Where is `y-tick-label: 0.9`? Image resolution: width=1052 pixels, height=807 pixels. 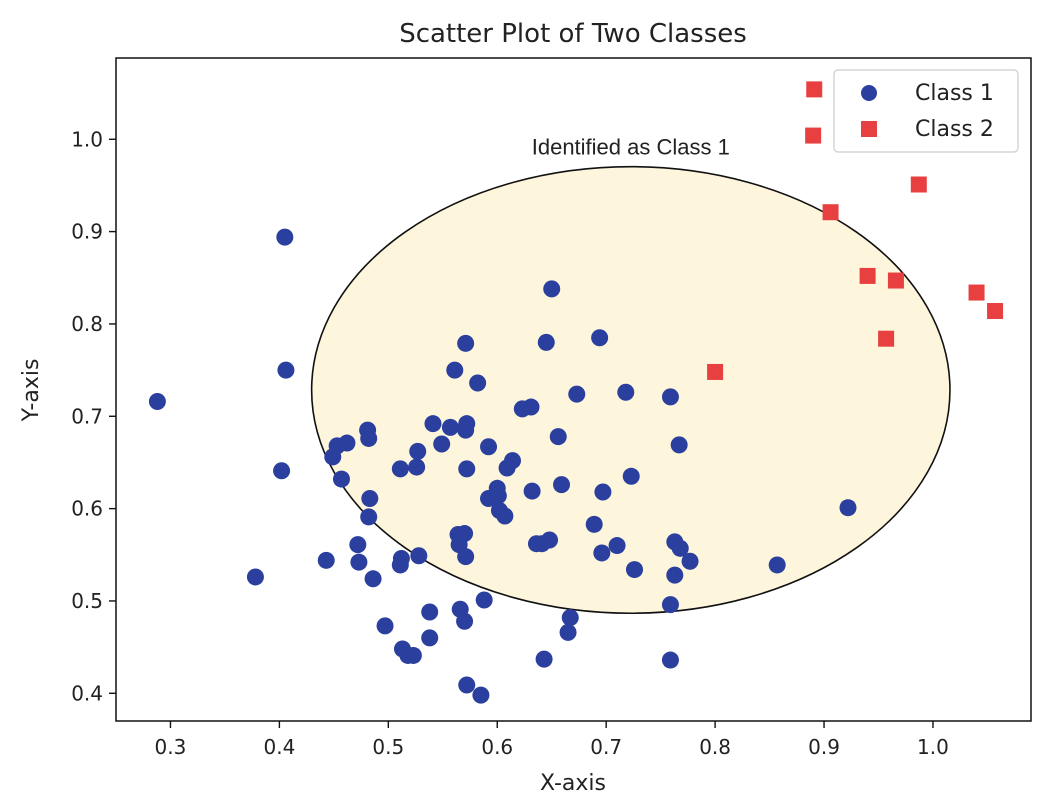
y-tick-label: 0.9 is located at coordinates (87, 232).